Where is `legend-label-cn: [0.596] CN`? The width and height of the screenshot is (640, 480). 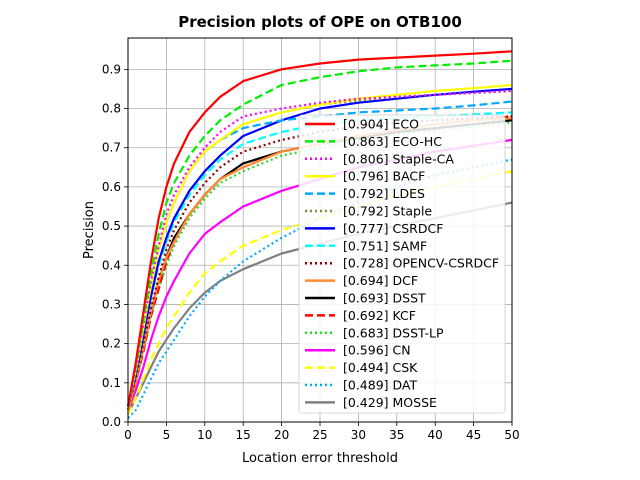 legend-label-cn: [0.596] CN is located at coordinates (377, 350).